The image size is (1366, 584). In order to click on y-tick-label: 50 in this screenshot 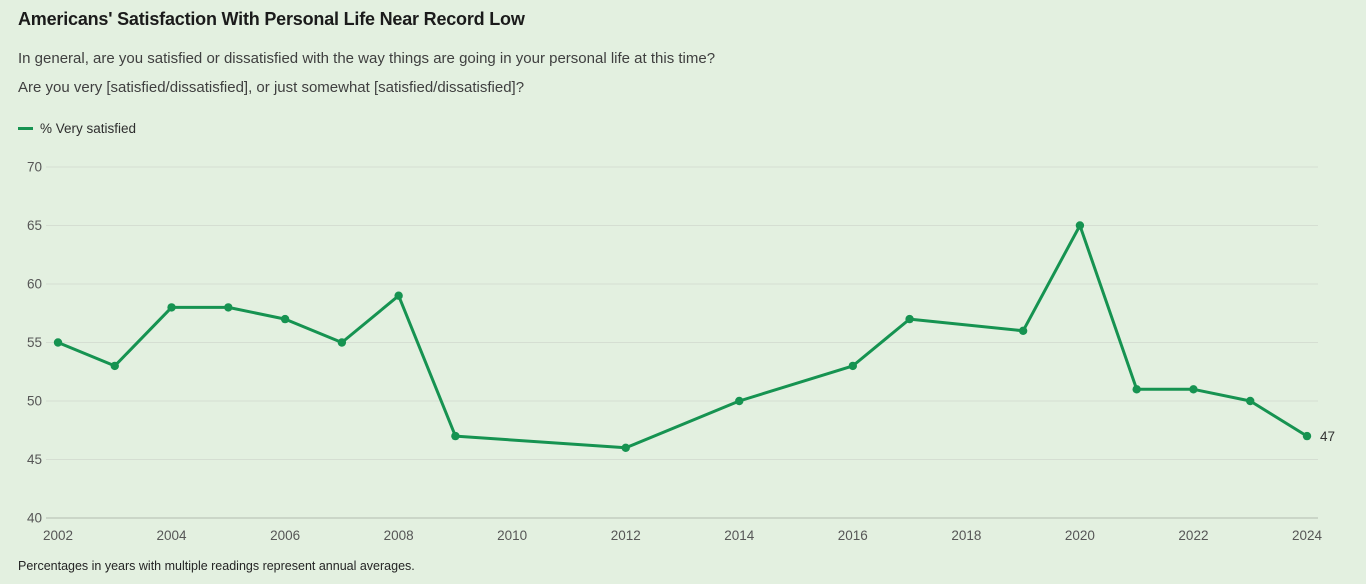, I will do `click(34, 401)`.